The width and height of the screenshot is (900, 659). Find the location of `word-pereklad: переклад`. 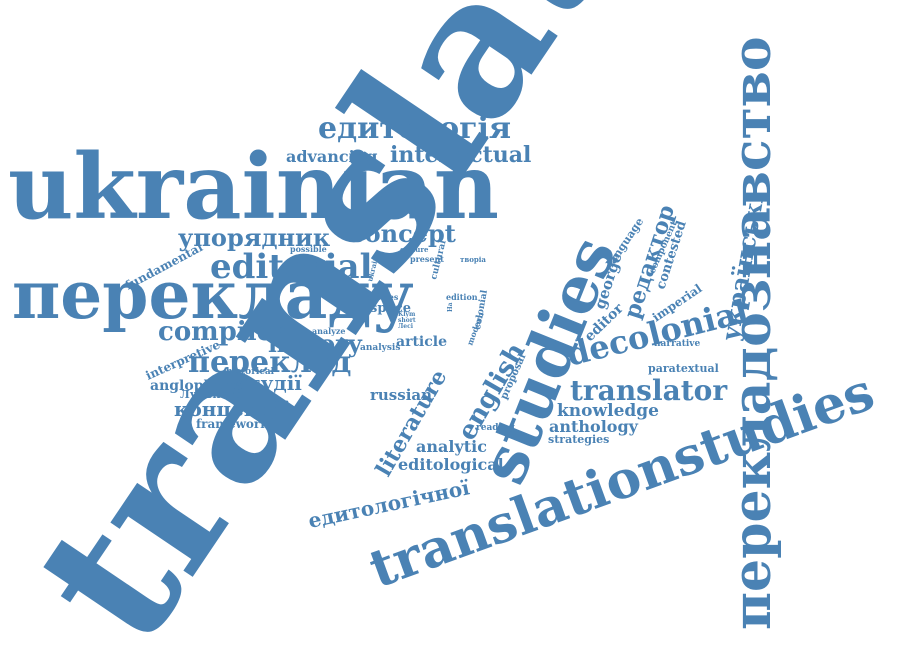

word-pereklad: переклад is located at coordinates (269, 362).